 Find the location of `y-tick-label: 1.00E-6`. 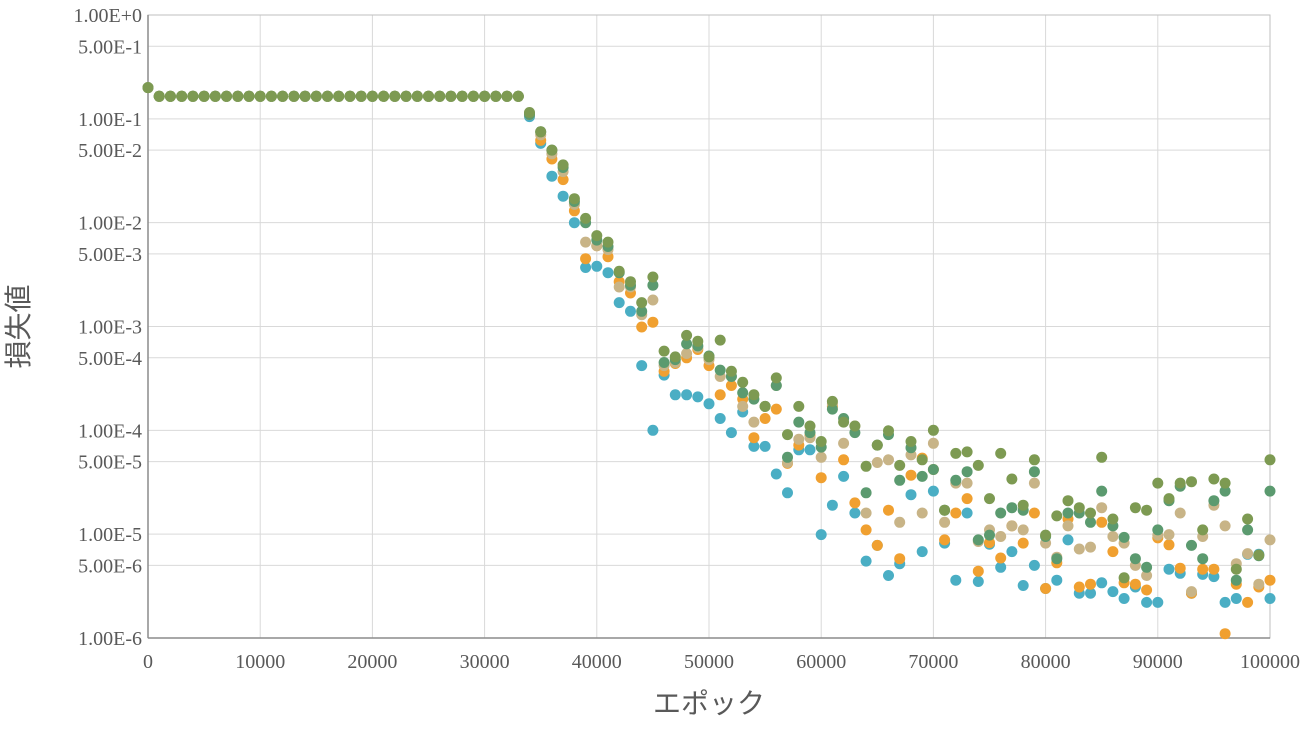

y-tick-label: 1.00E-6 is located at coordinates (110, 639).